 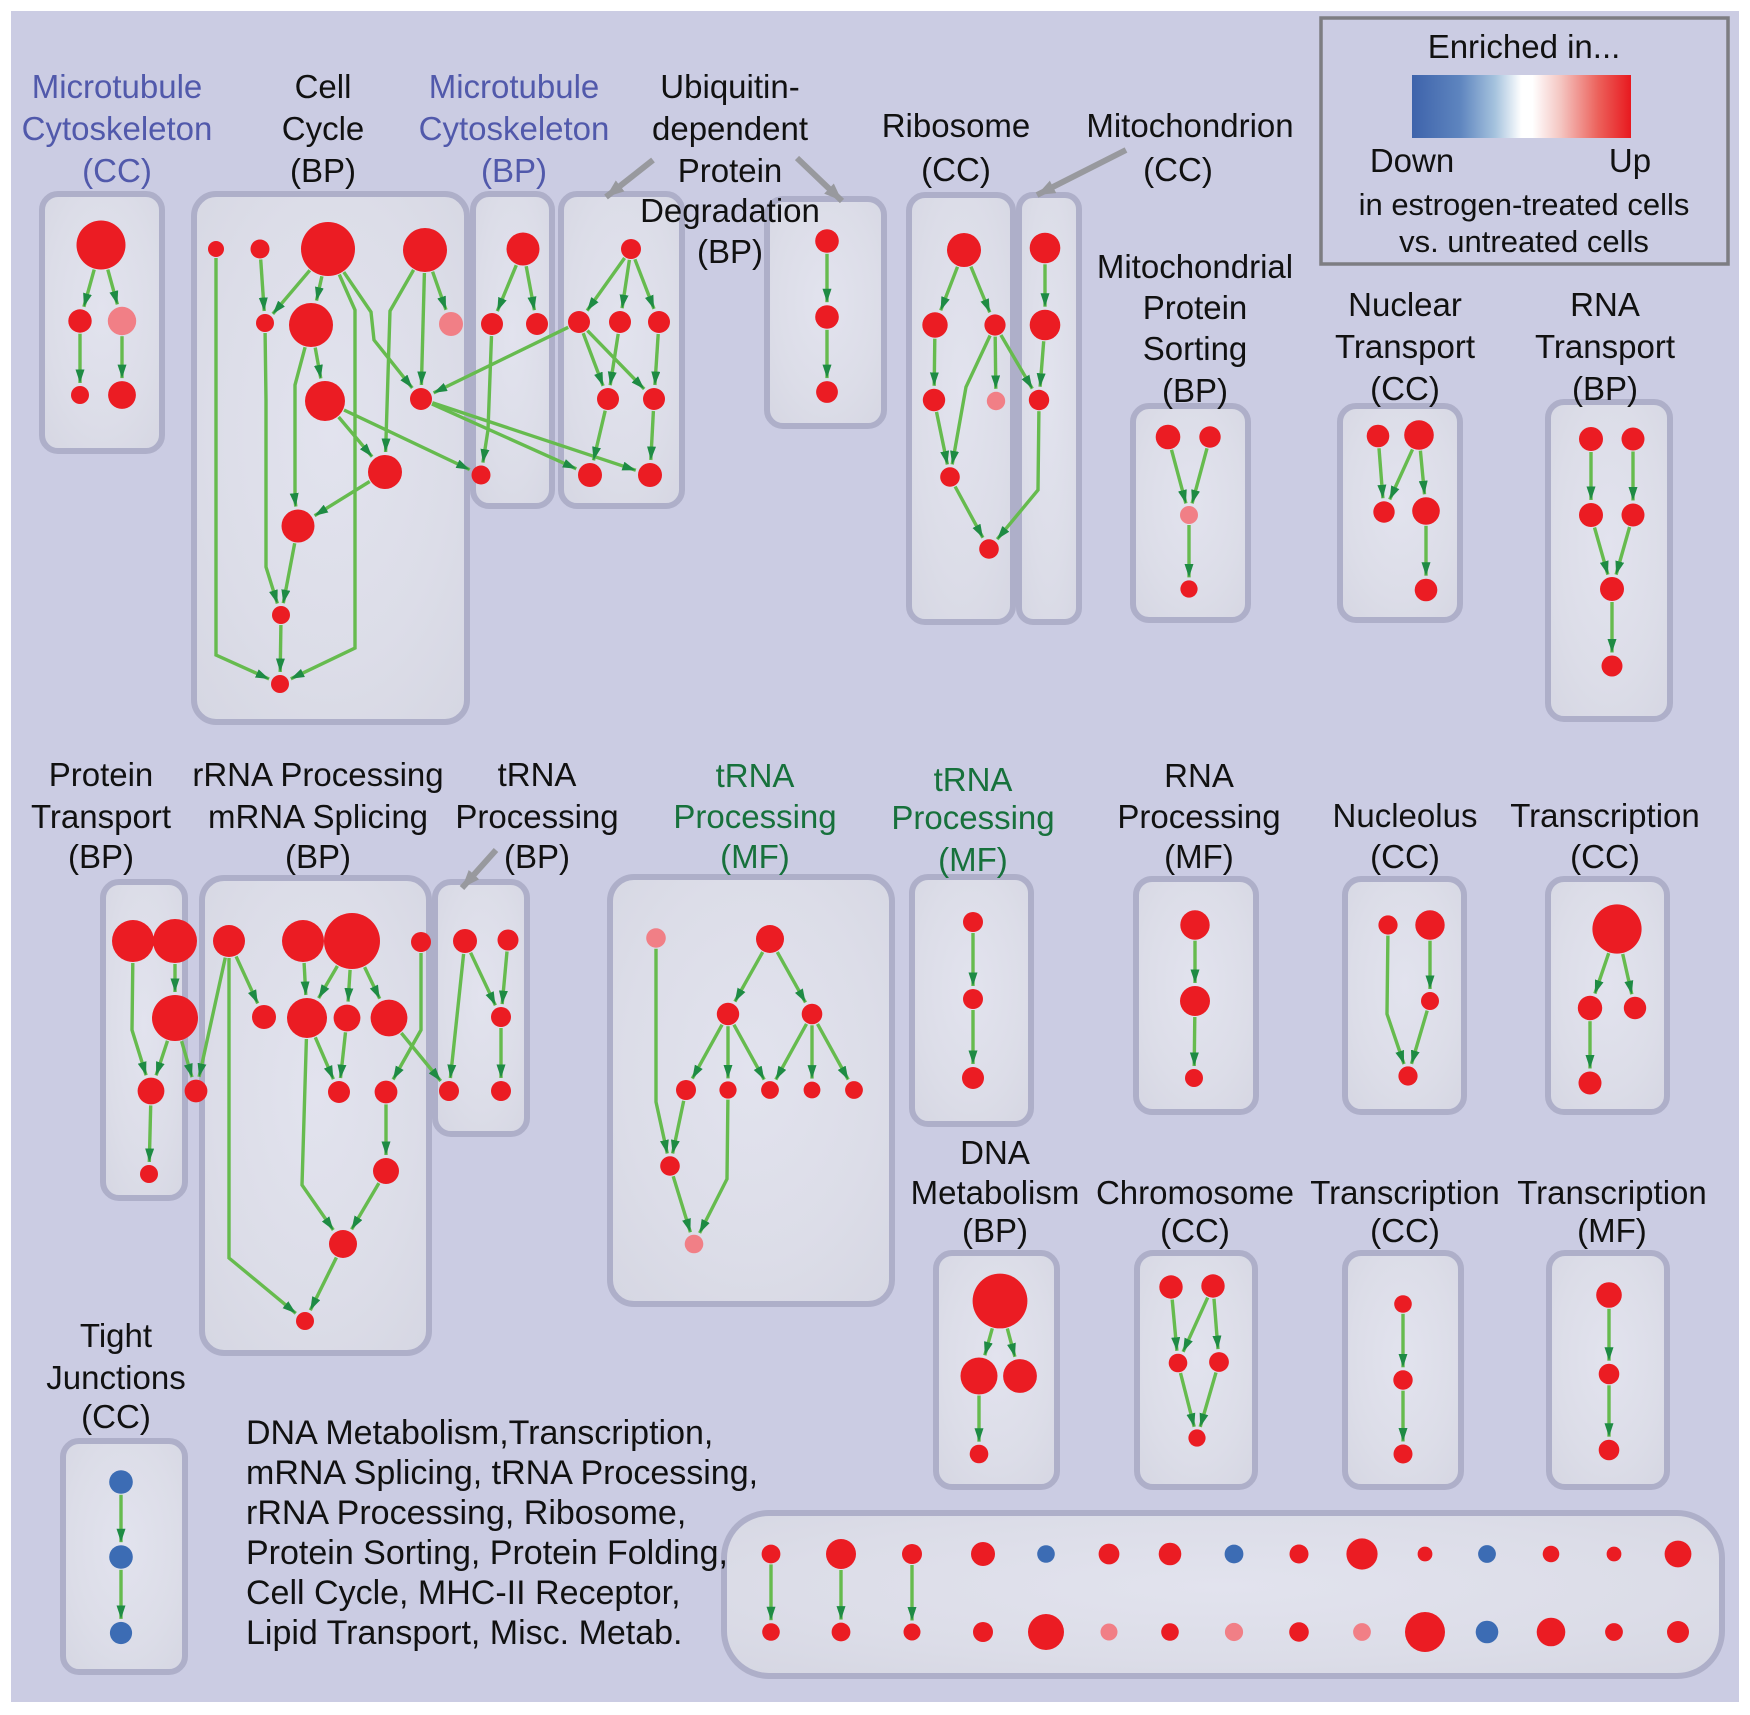 I want to click on svg-text: DNA, so click(x=995, y=1152).